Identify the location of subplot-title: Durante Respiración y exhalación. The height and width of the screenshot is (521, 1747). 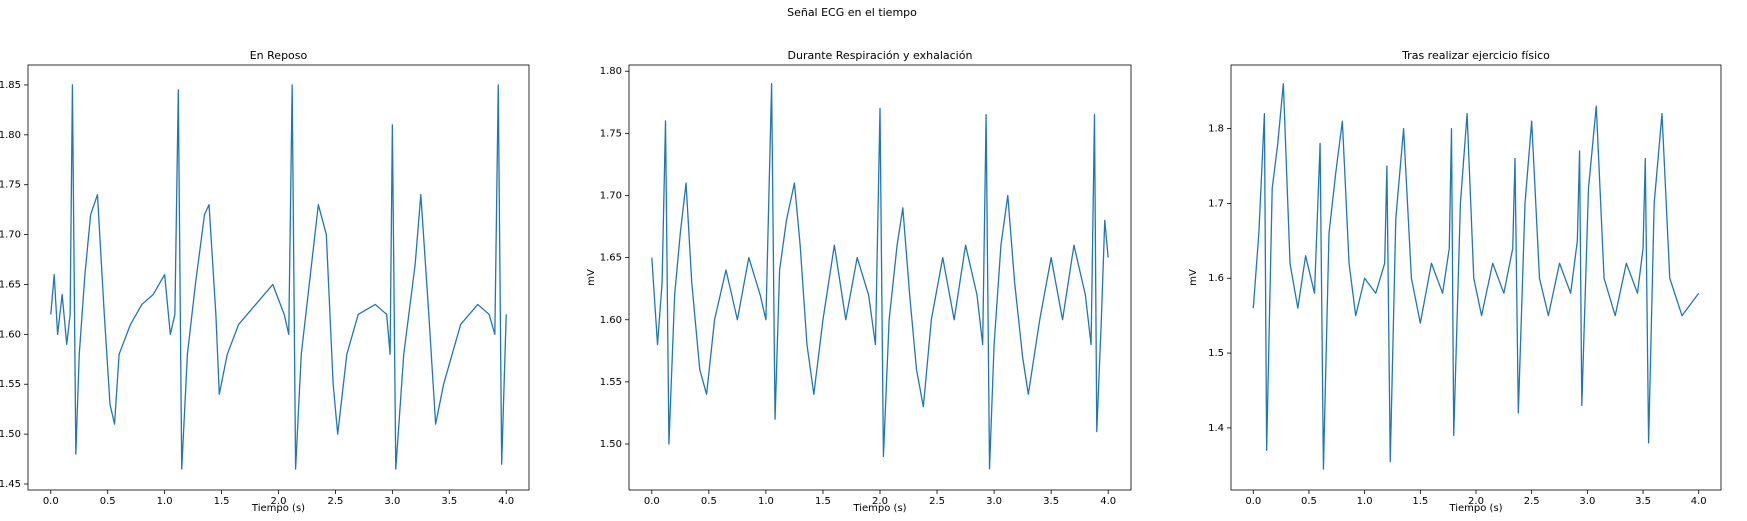
(880, 55).